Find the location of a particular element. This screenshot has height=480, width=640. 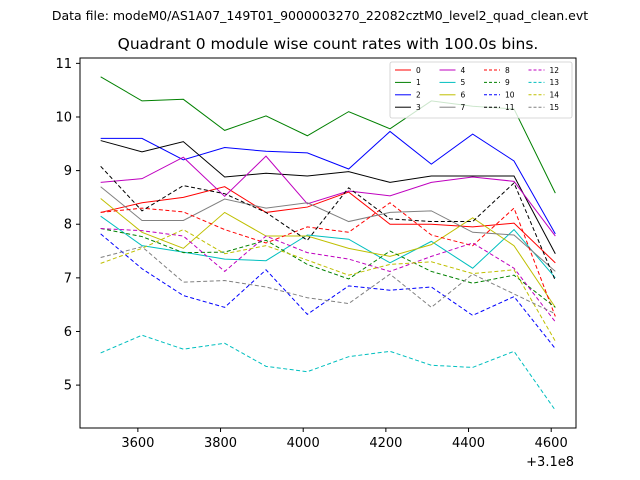

y-tick-label: 9 is located at coordinates (68, 171).